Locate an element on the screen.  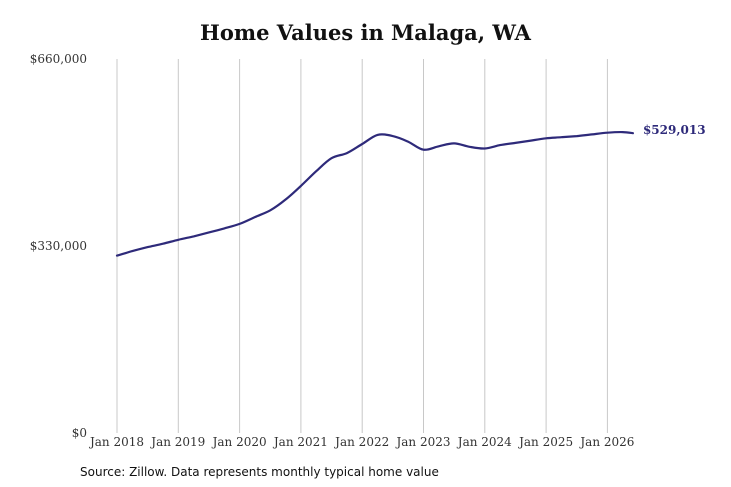
x-tick-label: Jan 2019 is located at coordinates (177, 442).